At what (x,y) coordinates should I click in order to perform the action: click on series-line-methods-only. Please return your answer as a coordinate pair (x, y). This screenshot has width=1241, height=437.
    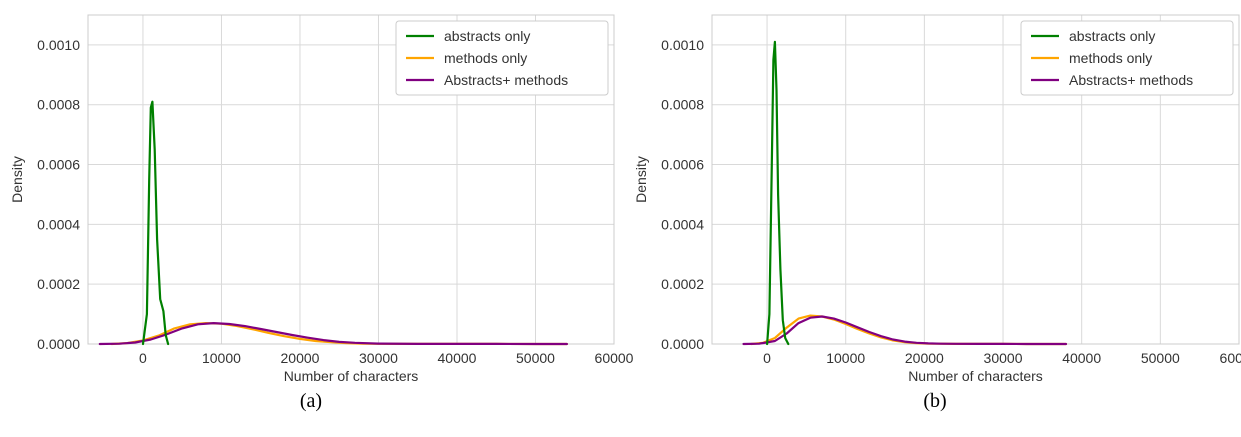
    Looking at the image, I should click on (909, 330).